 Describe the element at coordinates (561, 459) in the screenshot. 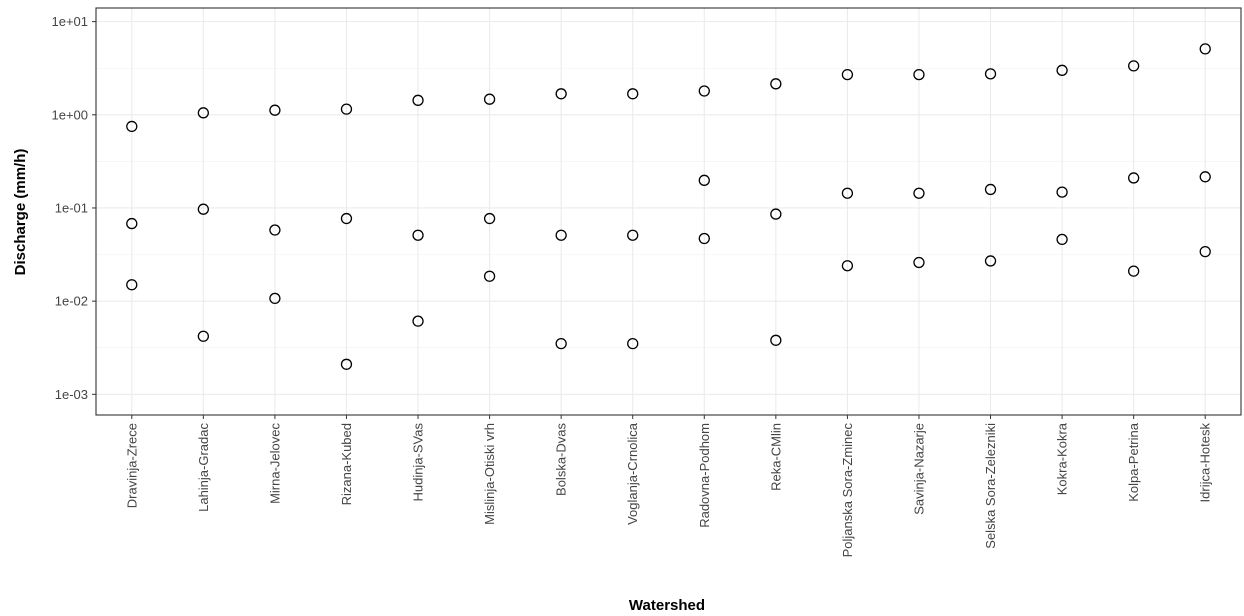

I see `x-tick-label: Bolska-Dvas` at that location.